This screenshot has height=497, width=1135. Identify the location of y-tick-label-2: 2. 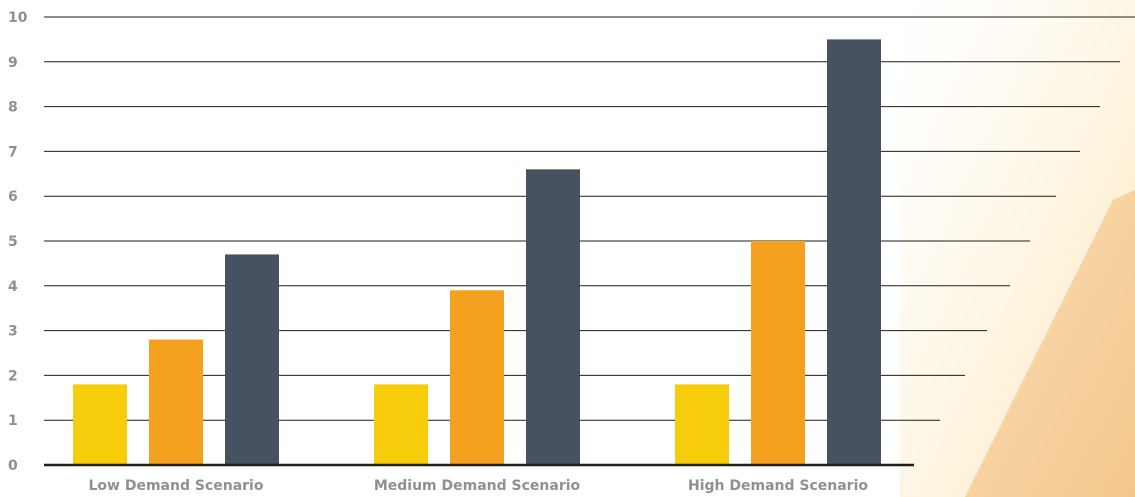
(13, 376).